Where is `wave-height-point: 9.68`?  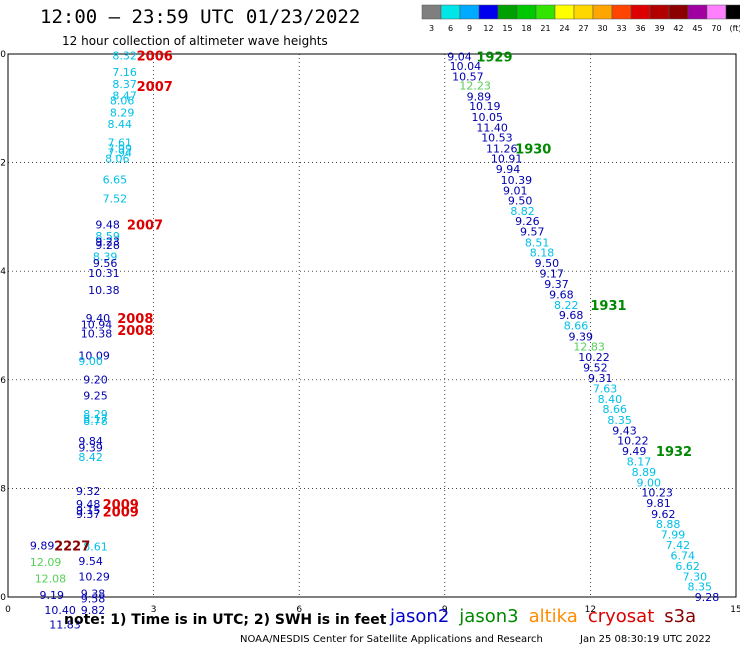 wave-height-point: 9.68 is located at coordinates (561, 295).